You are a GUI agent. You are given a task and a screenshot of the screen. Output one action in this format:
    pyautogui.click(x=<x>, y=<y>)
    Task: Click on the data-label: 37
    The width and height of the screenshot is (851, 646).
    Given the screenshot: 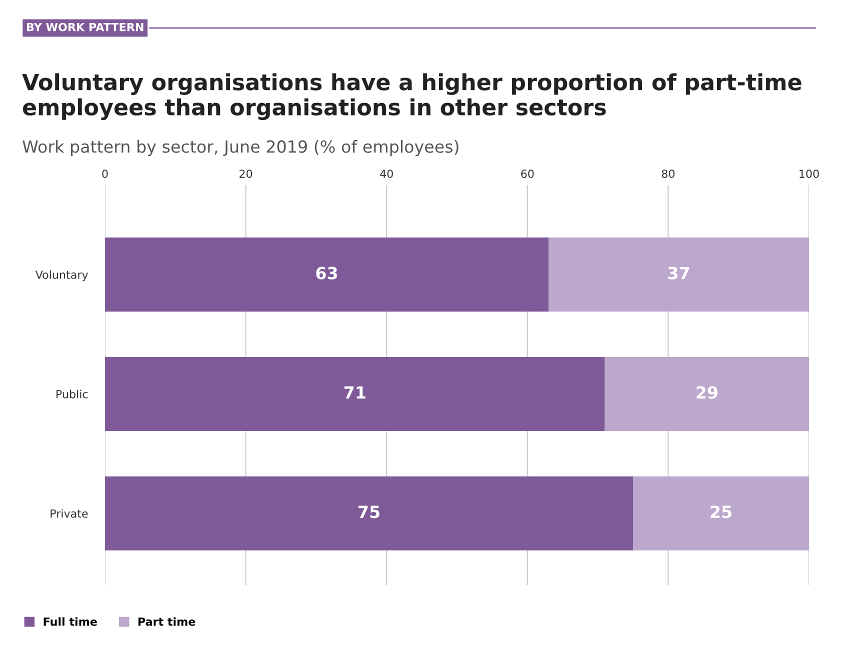 What is the action you would take?
    pyautogui.click(x=679, y=273)
    